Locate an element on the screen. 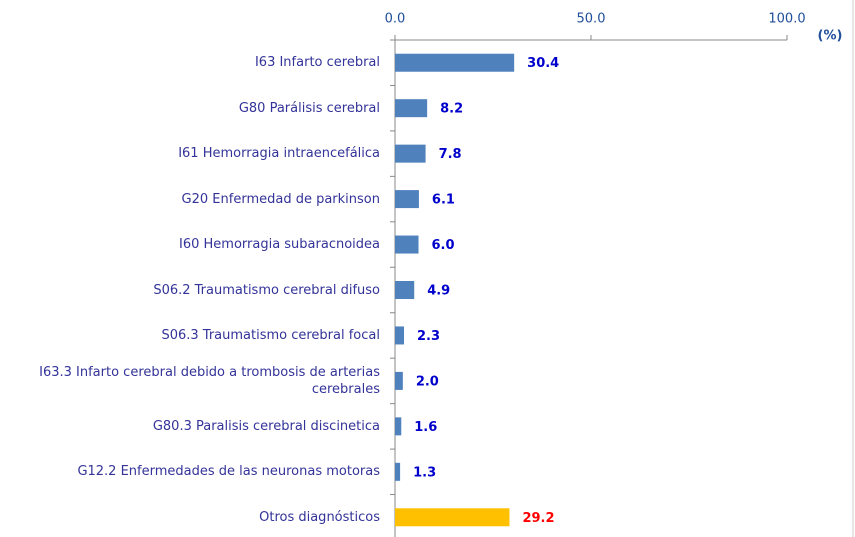 The image size is (855, 537). category-label: G80.3 Paralisis cerebral discinetica is located at coordinates (266, 426).